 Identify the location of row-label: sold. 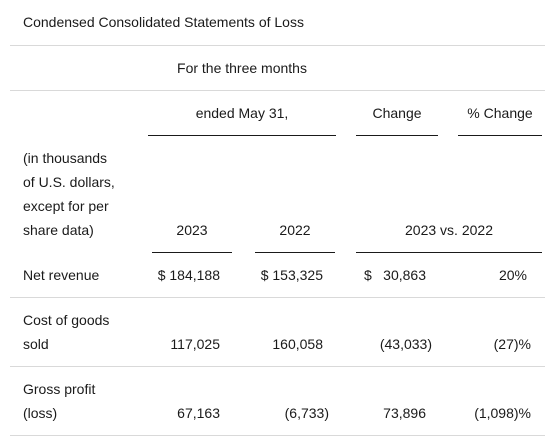
(36, 344).